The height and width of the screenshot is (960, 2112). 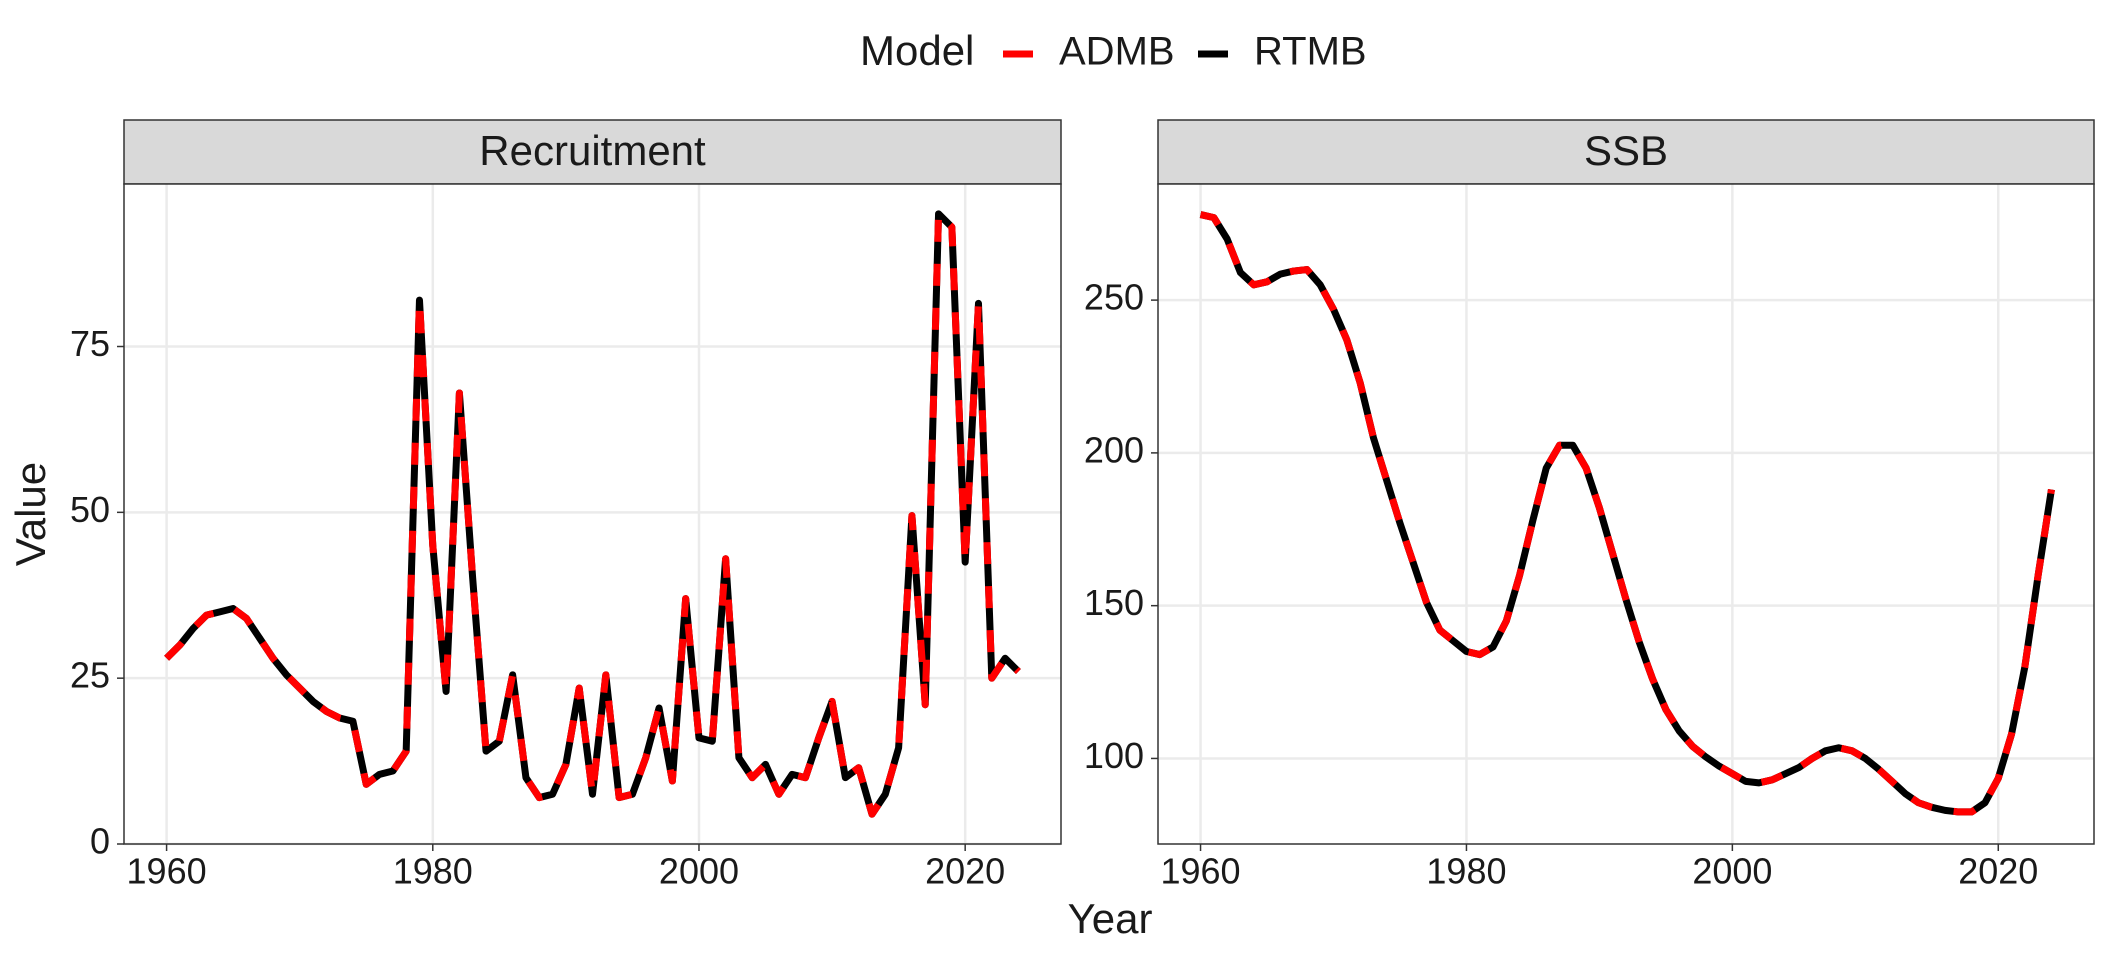 I want to click on legend-title: Model, so click(x=917, y=50).